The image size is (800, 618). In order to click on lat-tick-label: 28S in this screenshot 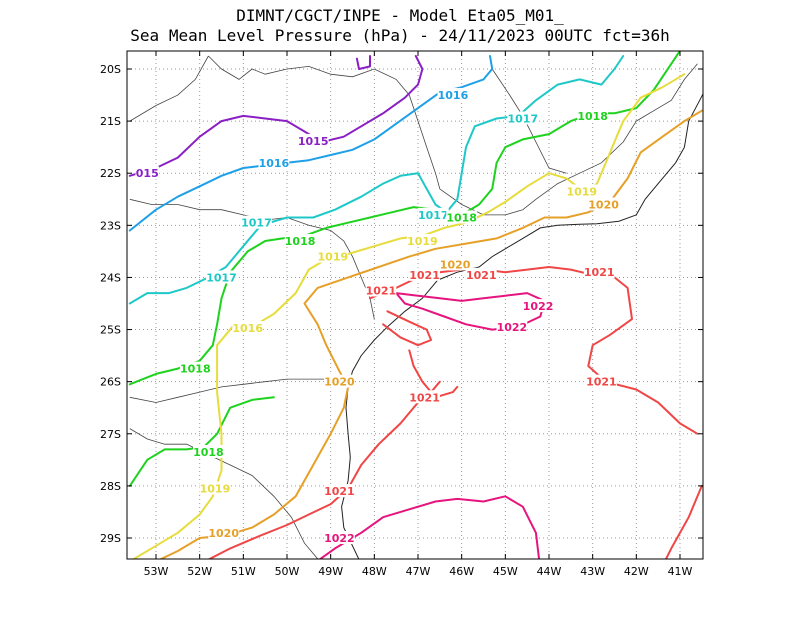, I will do `click(110, 486)`.